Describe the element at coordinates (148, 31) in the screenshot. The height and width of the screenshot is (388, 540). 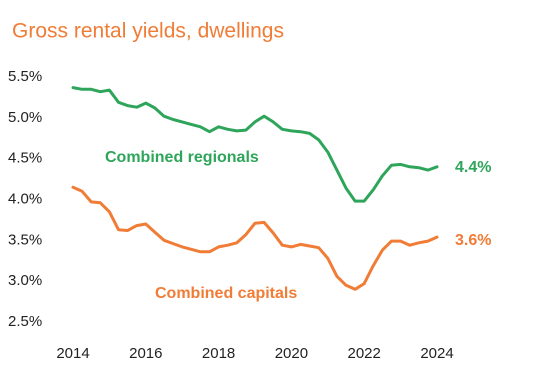
I see `chart-title: Gross rental yields, dwellings` at that location.